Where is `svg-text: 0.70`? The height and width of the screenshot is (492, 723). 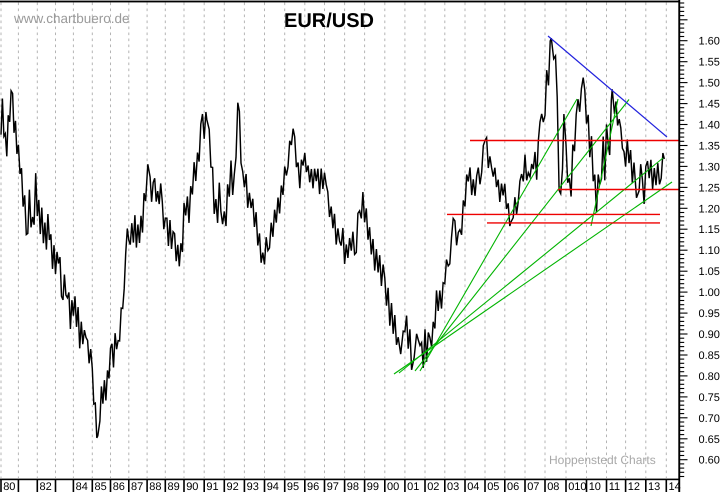 svg-text: 0.70 is located at coordinates (709, 419).